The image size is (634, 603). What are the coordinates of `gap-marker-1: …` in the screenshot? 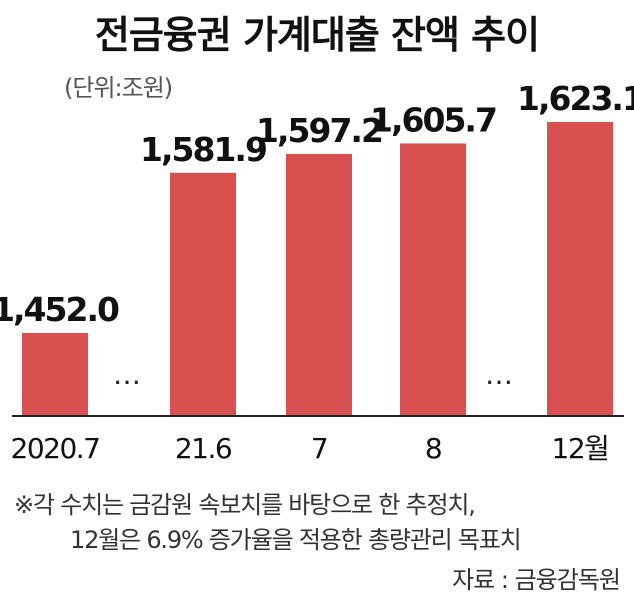 It's located at (127, 374).